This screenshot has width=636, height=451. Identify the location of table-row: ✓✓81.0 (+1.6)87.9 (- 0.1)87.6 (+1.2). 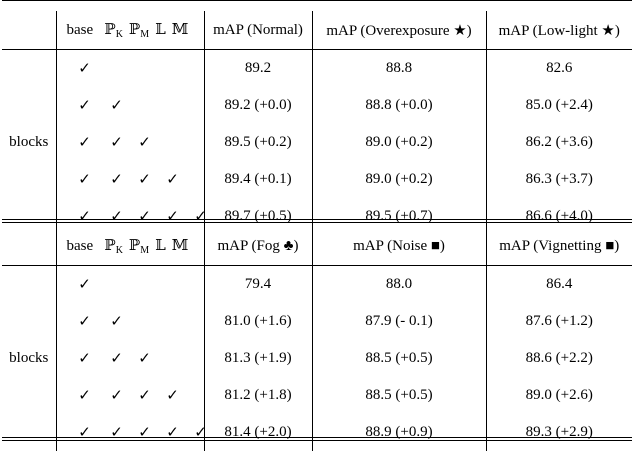
(317, 321).